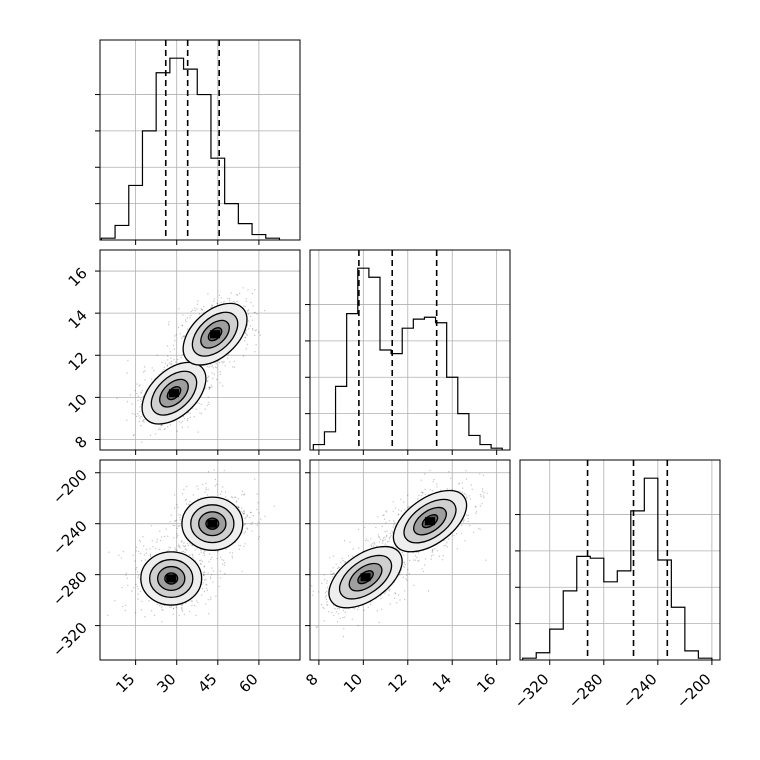  Describe the element at coordinates (410, 560) in the screenshot. I see `panel-p1-p2-frame` at that location.